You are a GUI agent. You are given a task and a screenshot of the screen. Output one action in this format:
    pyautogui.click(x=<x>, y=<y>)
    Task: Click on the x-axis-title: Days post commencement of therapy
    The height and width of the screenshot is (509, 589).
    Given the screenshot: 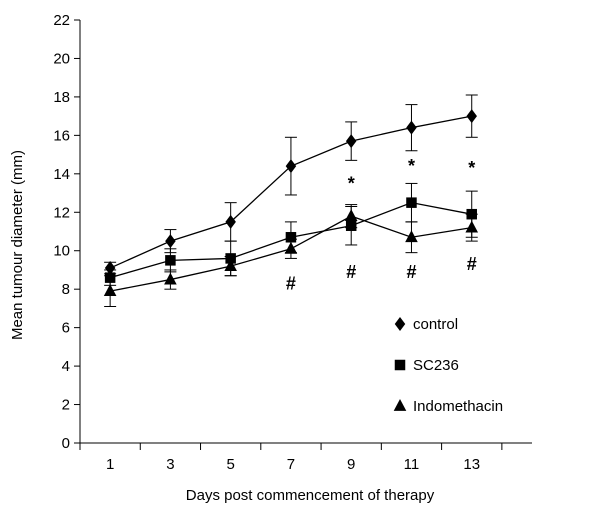 What is the action you would take?
    pyautogui.click(x=310, y=495)
    